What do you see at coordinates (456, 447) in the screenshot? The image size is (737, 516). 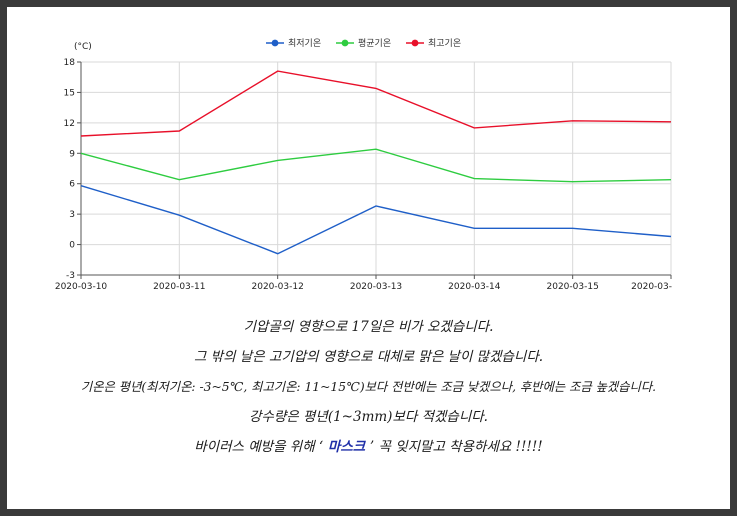 I see `forecast-line-5-end: ’ 꼭 잊지말고 착용하세요 !!!!!` at bounding box center [456, 447].